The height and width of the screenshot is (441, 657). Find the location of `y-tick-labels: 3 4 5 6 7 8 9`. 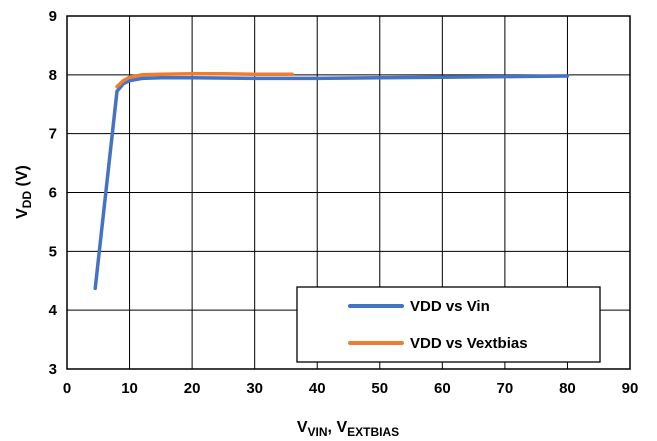

y-tick-labels: 3 4 5 6 7 8 9 is located at coordinates (53, 193).